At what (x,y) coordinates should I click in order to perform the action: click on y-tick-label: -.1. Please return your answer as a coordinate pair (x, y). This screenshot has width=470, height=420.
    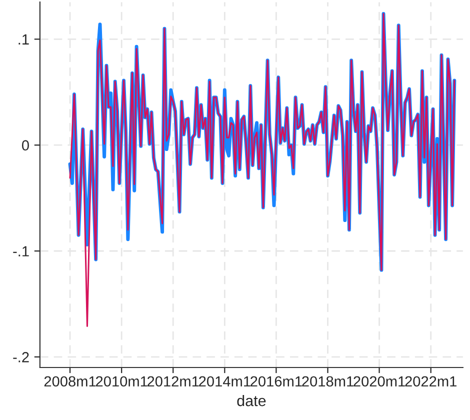
    Looking at the image, I should click on (21, 251).